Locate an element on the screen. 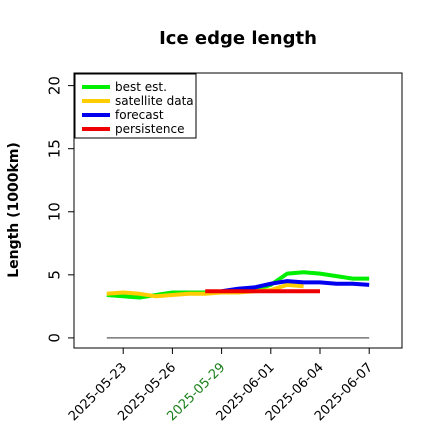 The width and height of the screenshot is (440, 440). series-layer is located at coordinates (238, 285).